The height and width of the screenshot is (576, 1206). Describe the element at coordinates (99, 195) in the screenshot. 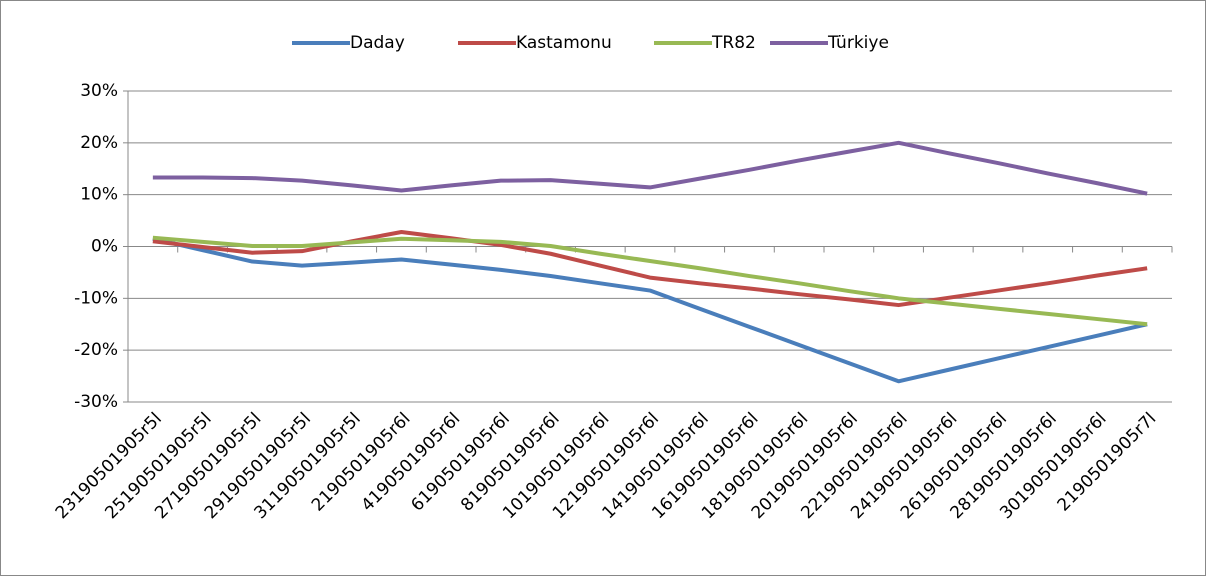

I see `y-tick-label: 10%` at that location.